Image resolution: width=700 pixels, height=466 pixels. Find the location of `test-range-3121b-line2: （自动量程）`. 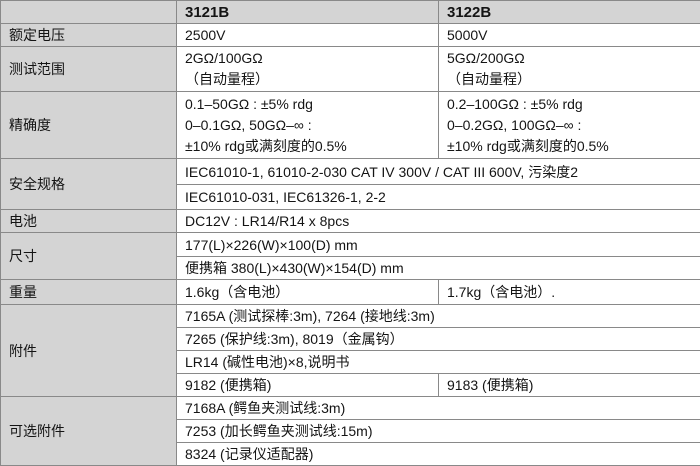

test-range-3121b-line2: （自动量程） is located at coordinates (307, 79).